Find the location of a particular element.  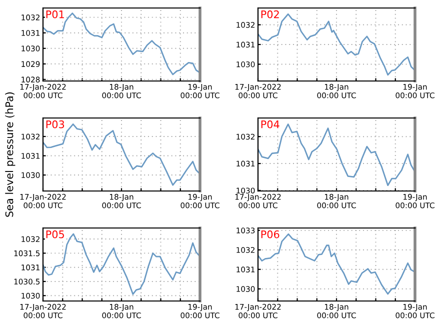

chart-title: P06 is located at coordinates (270, 234).